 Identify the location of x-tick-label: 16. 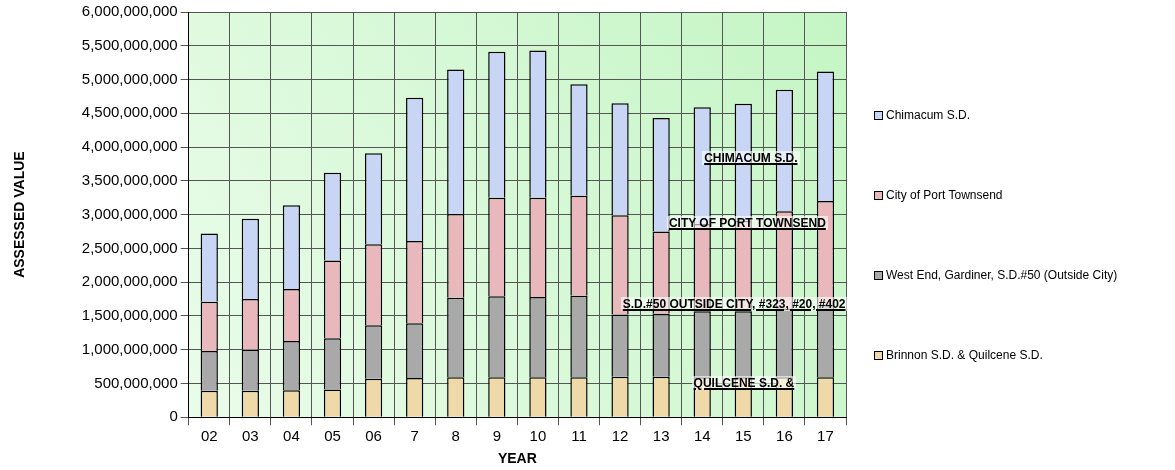
(784, 436).